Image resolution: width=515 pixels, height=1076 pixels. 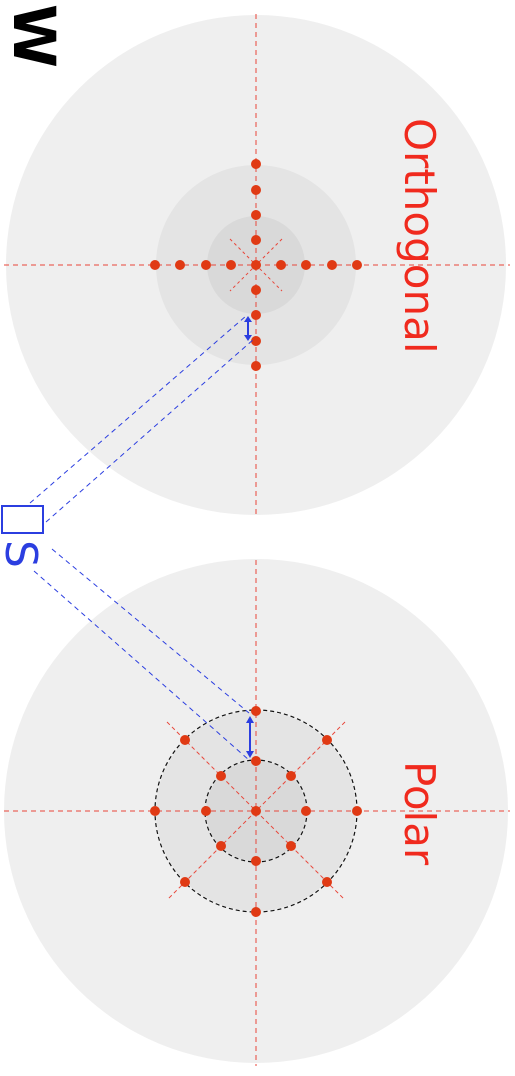 What do you see at coordinates (23, 554) in the screenshot?
I see `source-label: S` at bounding box center [23, 554].